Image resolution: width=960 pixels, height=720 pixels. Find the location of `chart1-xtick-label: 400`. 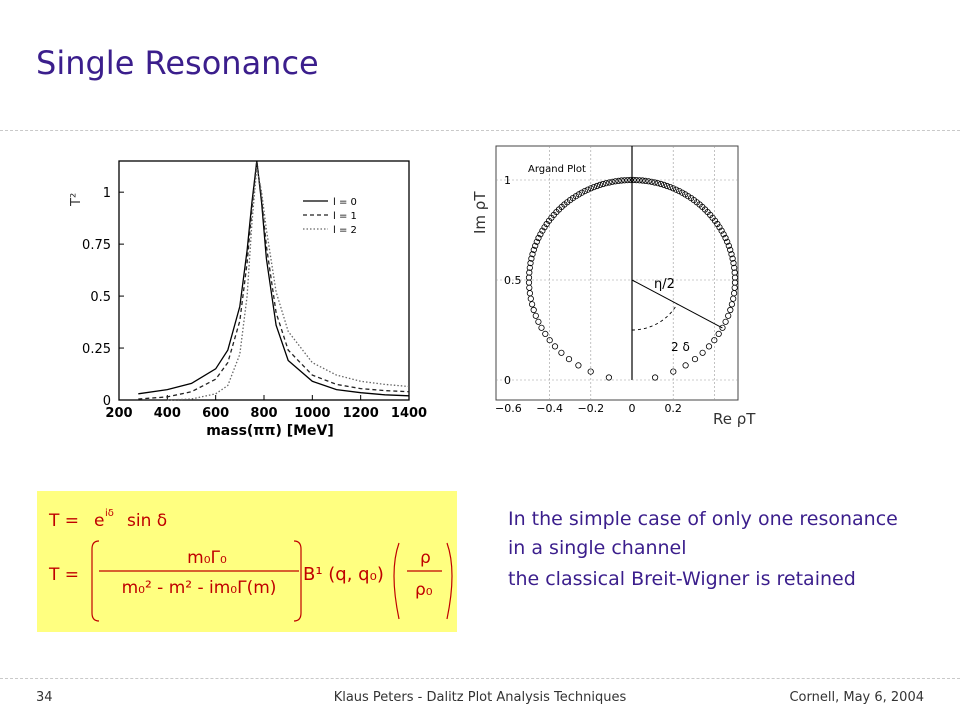

chart1-xtick-label: 400 is located at coordinates (167, 413).